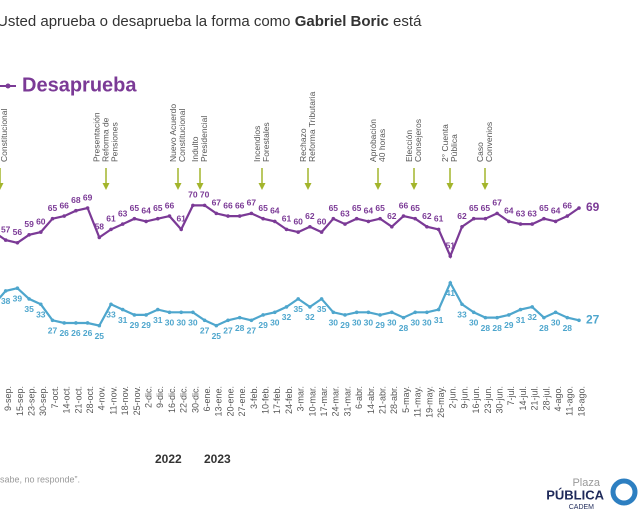 The height and width of the screenshot is (521, 640). Describe the element at coordinates (100, 227) in the screenshot. I see `data-label: 58` at that location.